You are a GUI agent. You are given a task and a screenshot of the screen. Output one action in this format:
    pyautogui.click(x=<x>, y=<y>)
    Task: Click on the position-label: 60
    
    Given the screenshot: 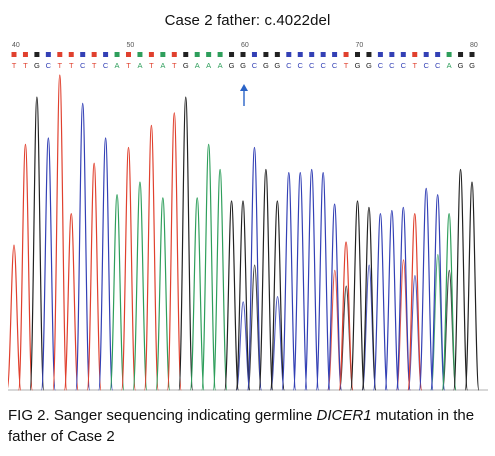 What is the action you would take?
    pyautogui.click(x=245, y=45)
    